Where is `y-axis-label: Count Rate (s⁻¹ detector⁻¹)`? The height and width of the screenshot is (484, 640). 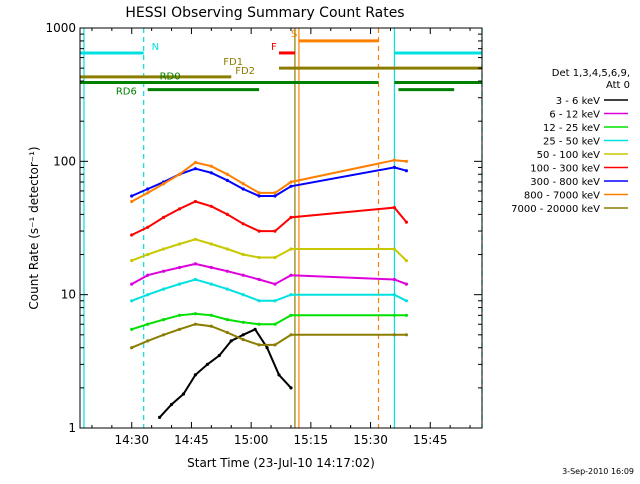 y-axis-label: Count Rate (s⁻¹ detector⁻¹) is located at coordinates (34, 227).